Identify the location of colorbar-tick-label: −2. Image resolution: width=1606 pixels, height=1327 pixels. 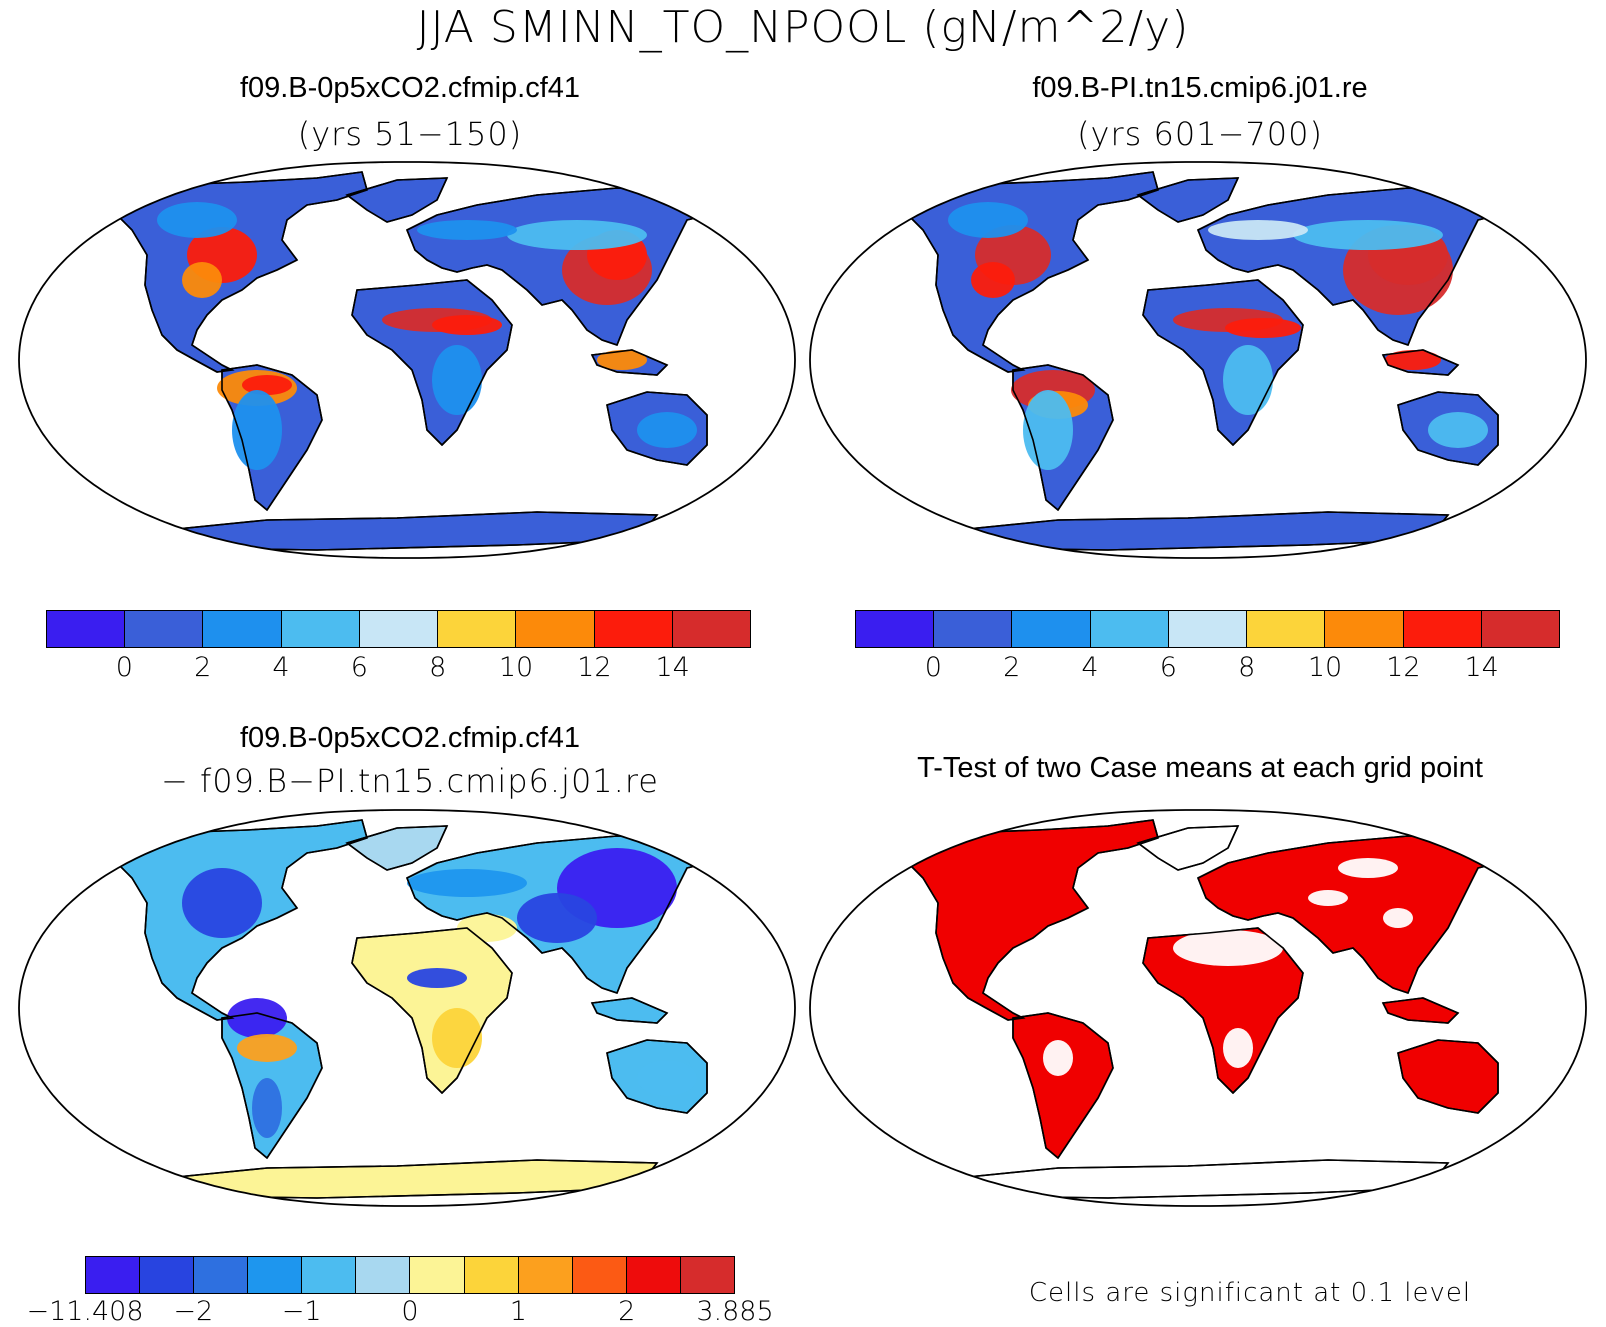
(193, 1311).